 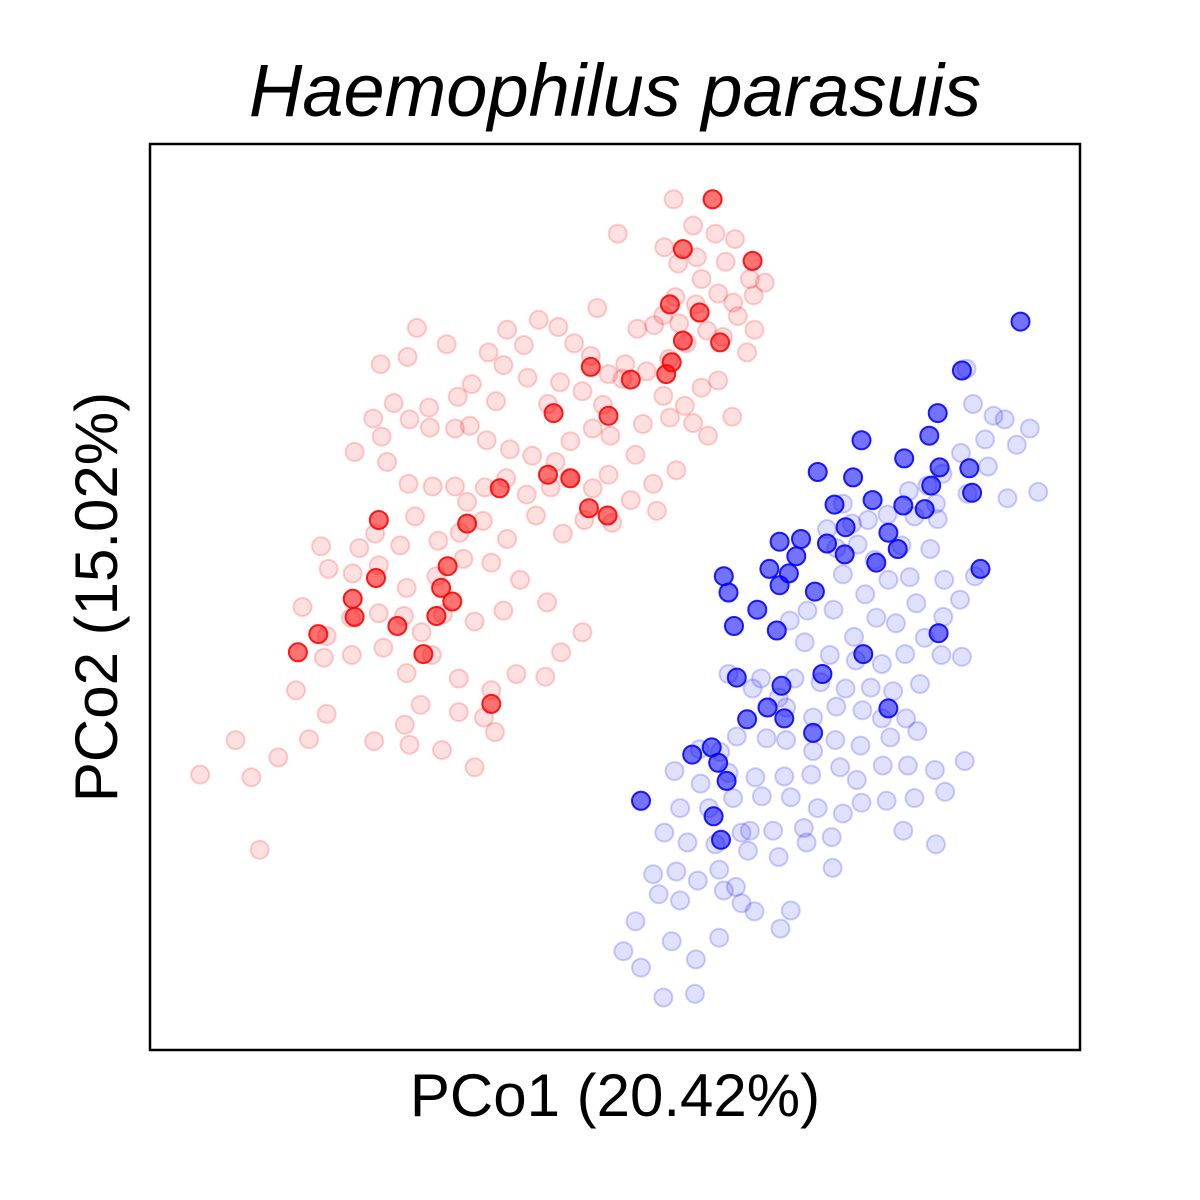 I want to click on chart-title: Haemophilus parasuis, so click(x=615, y=90).